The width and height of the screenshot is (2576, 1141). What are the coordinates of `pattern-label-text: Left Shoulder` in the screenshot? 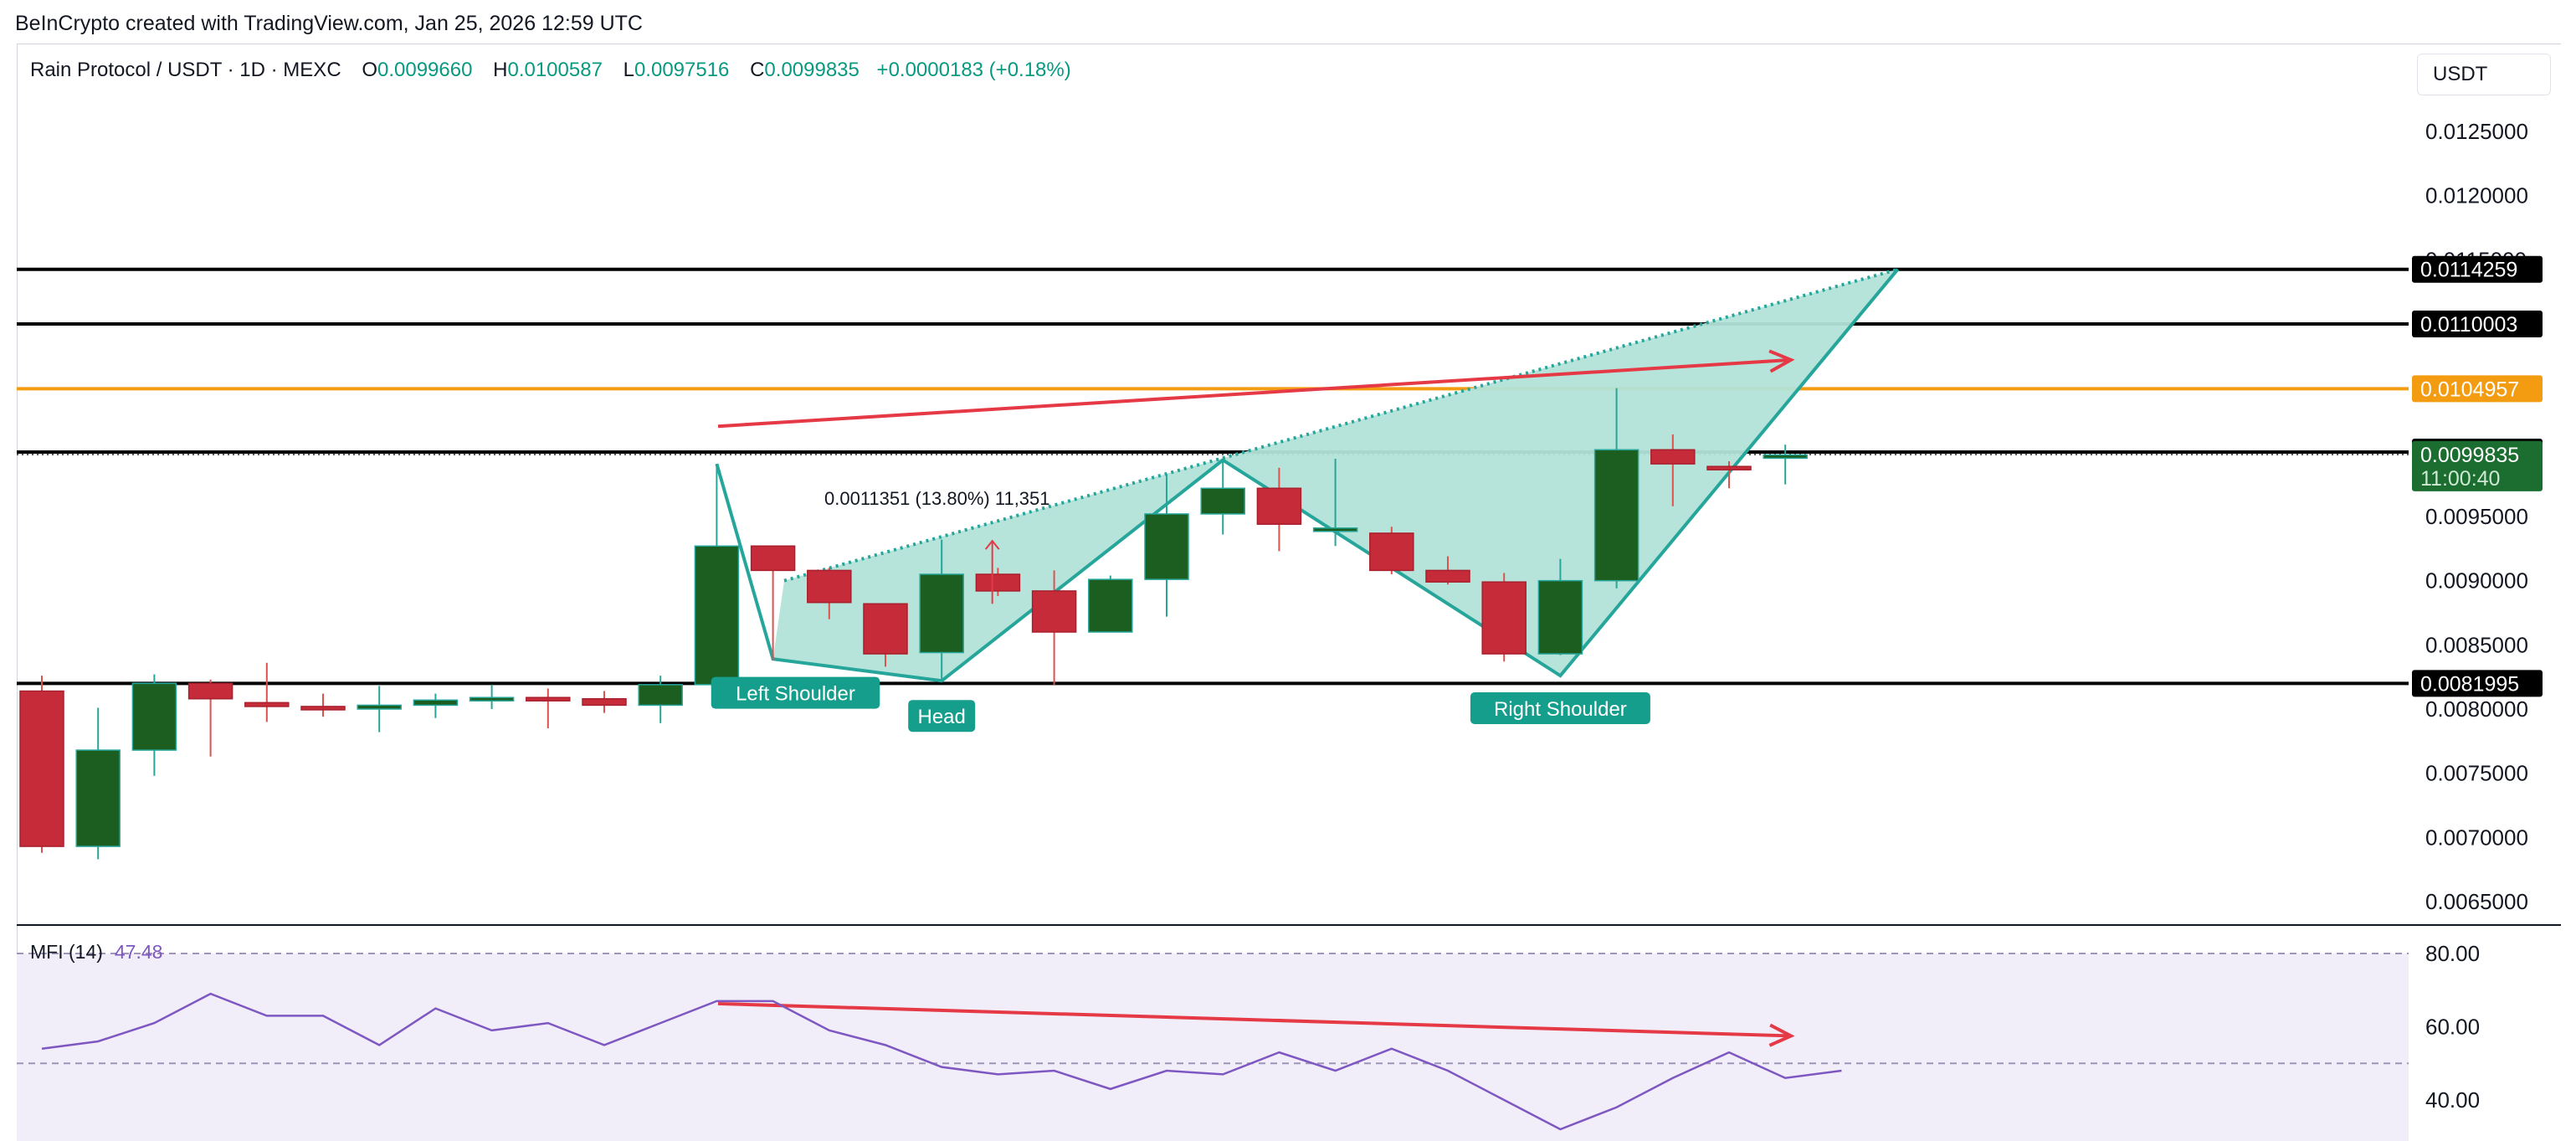 It's located at (795, 694).